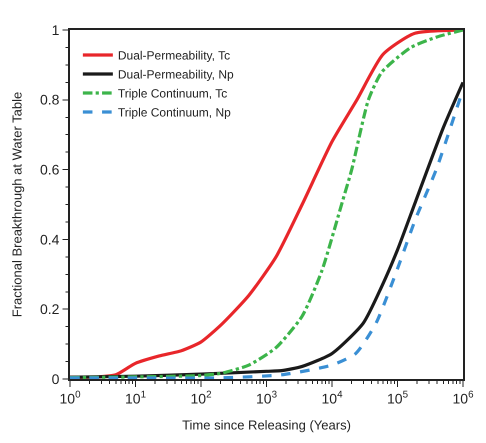 The image size is (486, 443). What do you see at coordinates (56, 30) in the screenshot?
I see `y-tick-label: 1` at bounding box center [56, 30].